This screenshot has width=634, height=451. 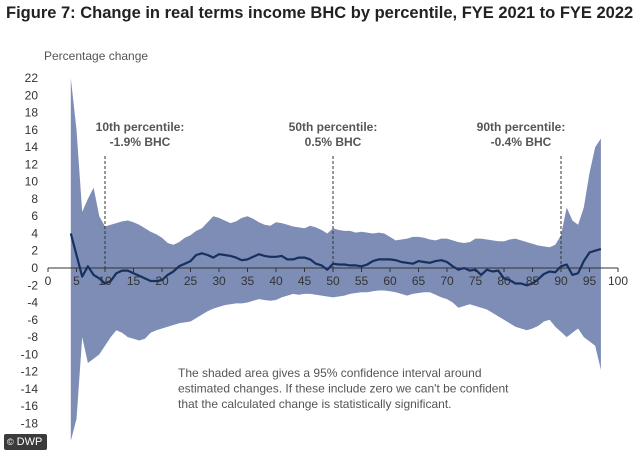 I want to click on series-line, so click(x=335, y=260).